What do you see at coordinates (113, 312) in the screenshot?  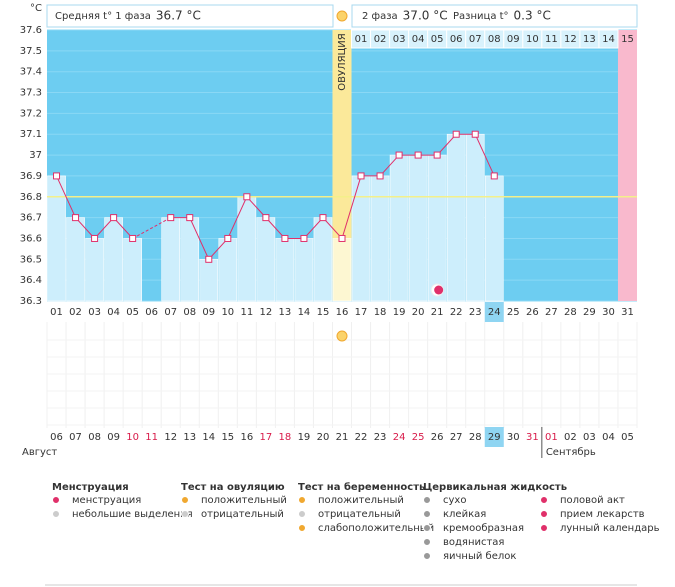 I see `x-tick-label: 04` at bounding box center [113, 312].